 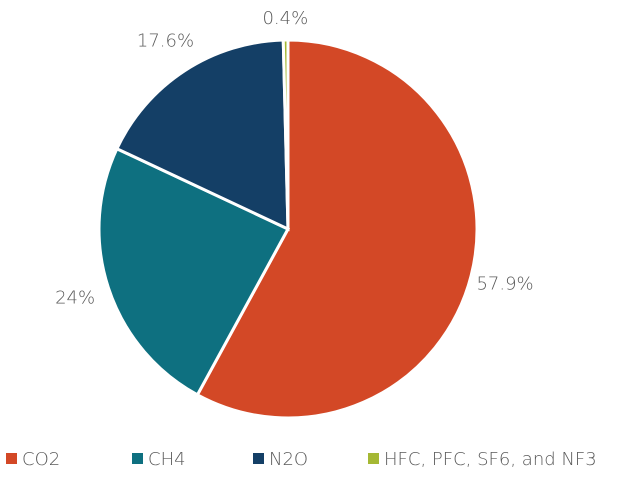 I want to click on data-label: 0.4%, so click(x=285, y=18).